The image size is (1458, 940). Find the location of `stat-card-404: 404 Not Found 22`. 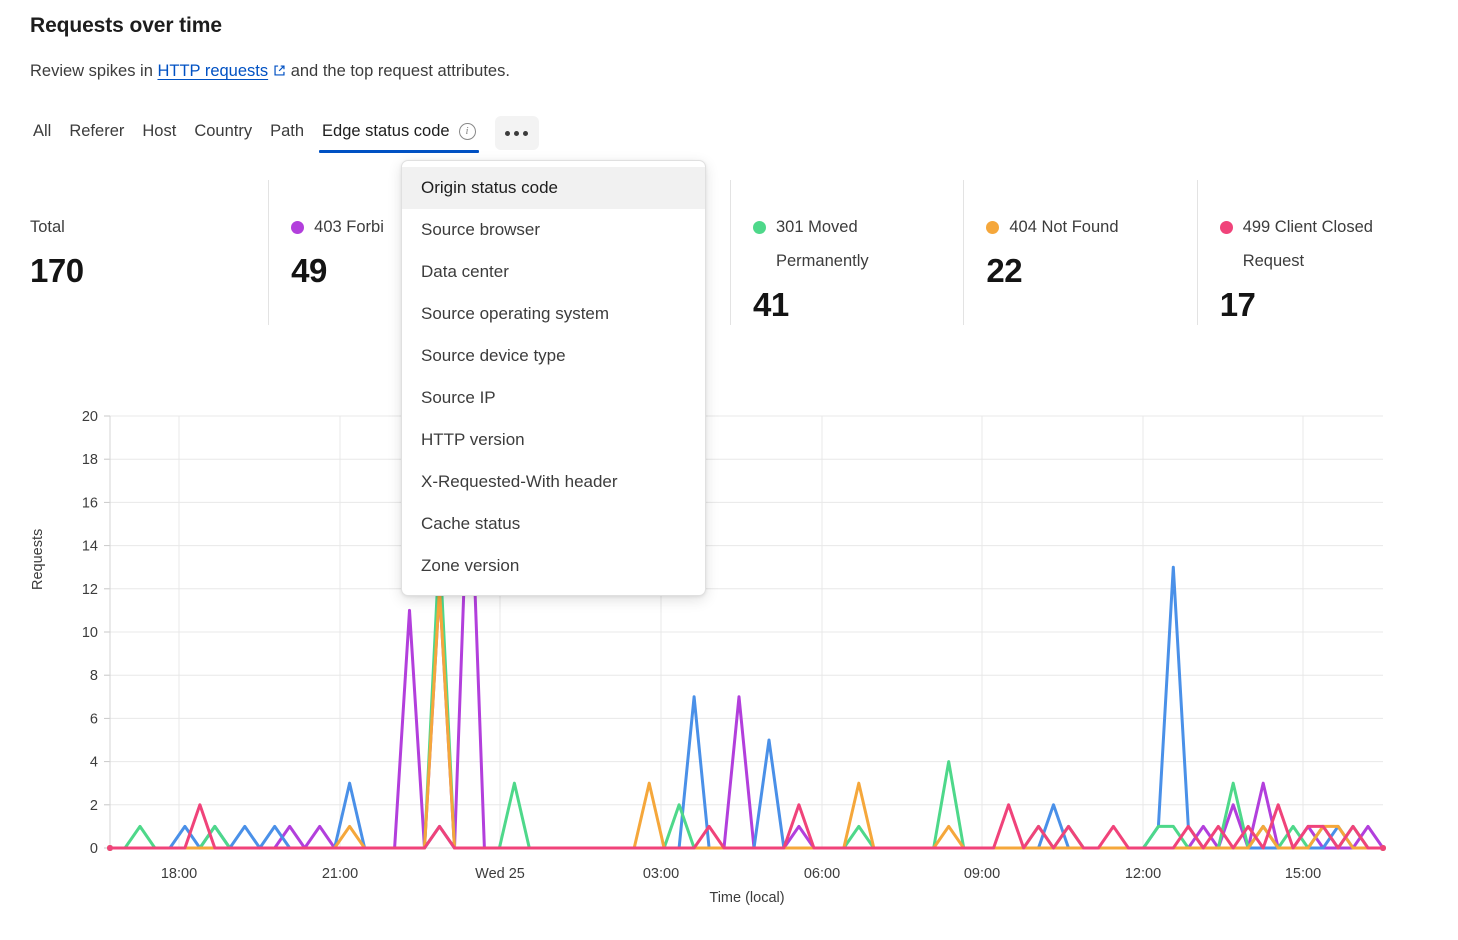

stat-card-404: 404 Not Found 22 is located at coordinates (1079, 252).